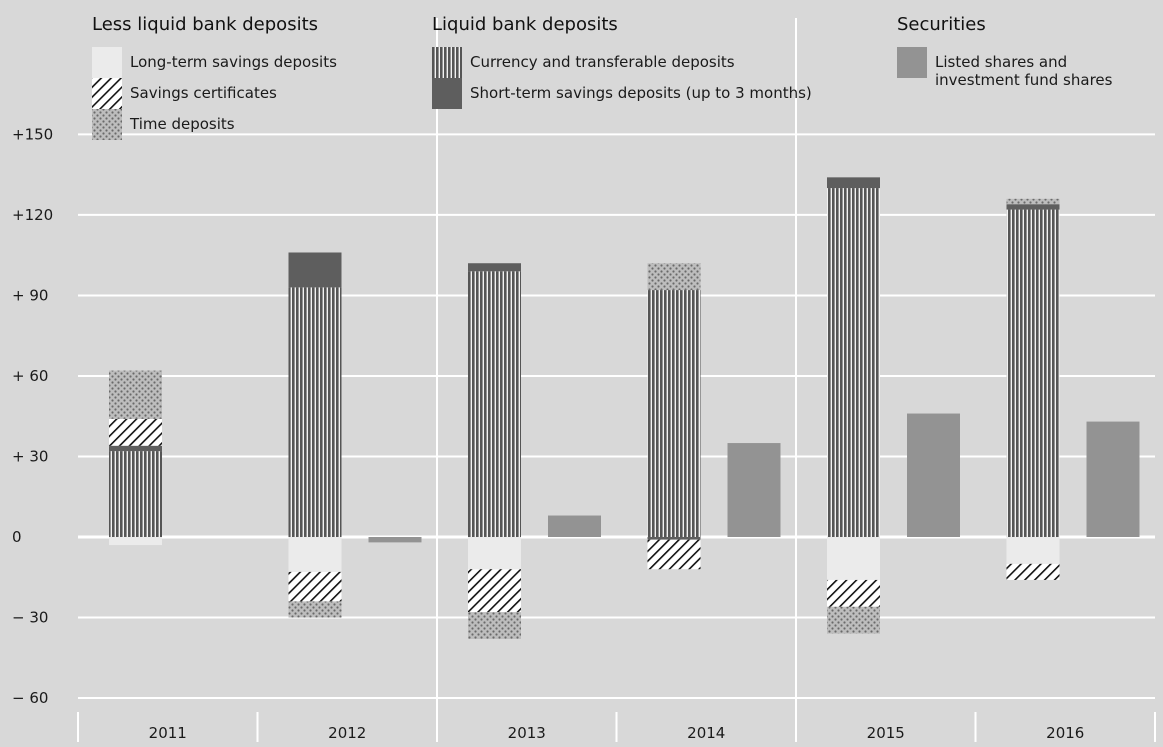  What do you see at coordinates (1033, 571) in the screenshot?
I see `bar-savings_cert-2016` at bounding box center [1033, 571].